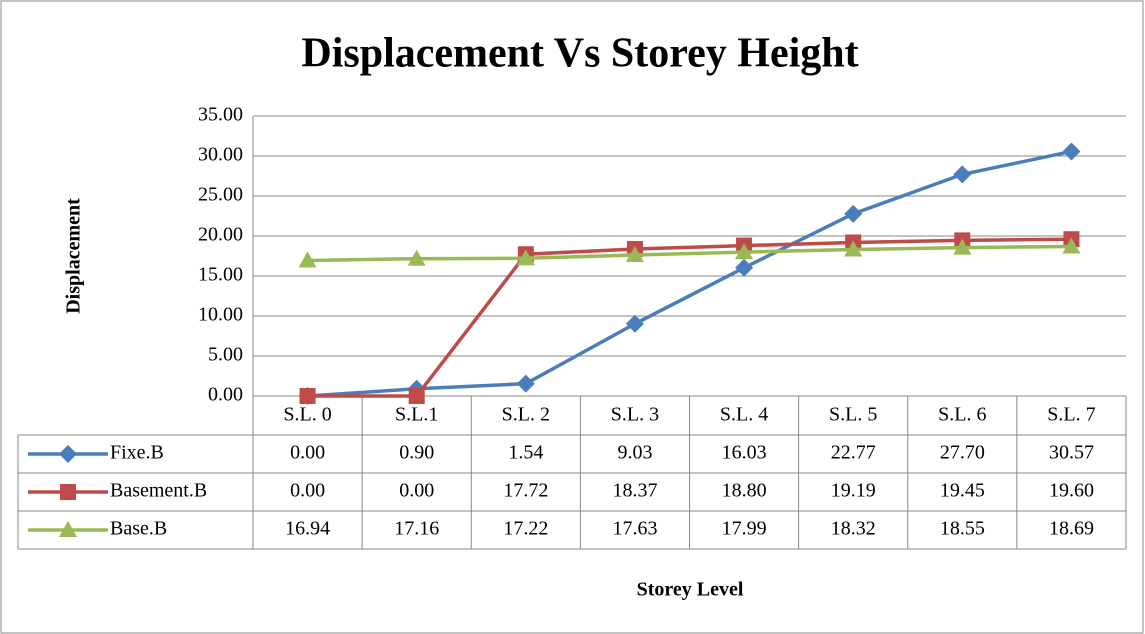  I want to click on x-tick-label: S.L.1, so click(416, 415).